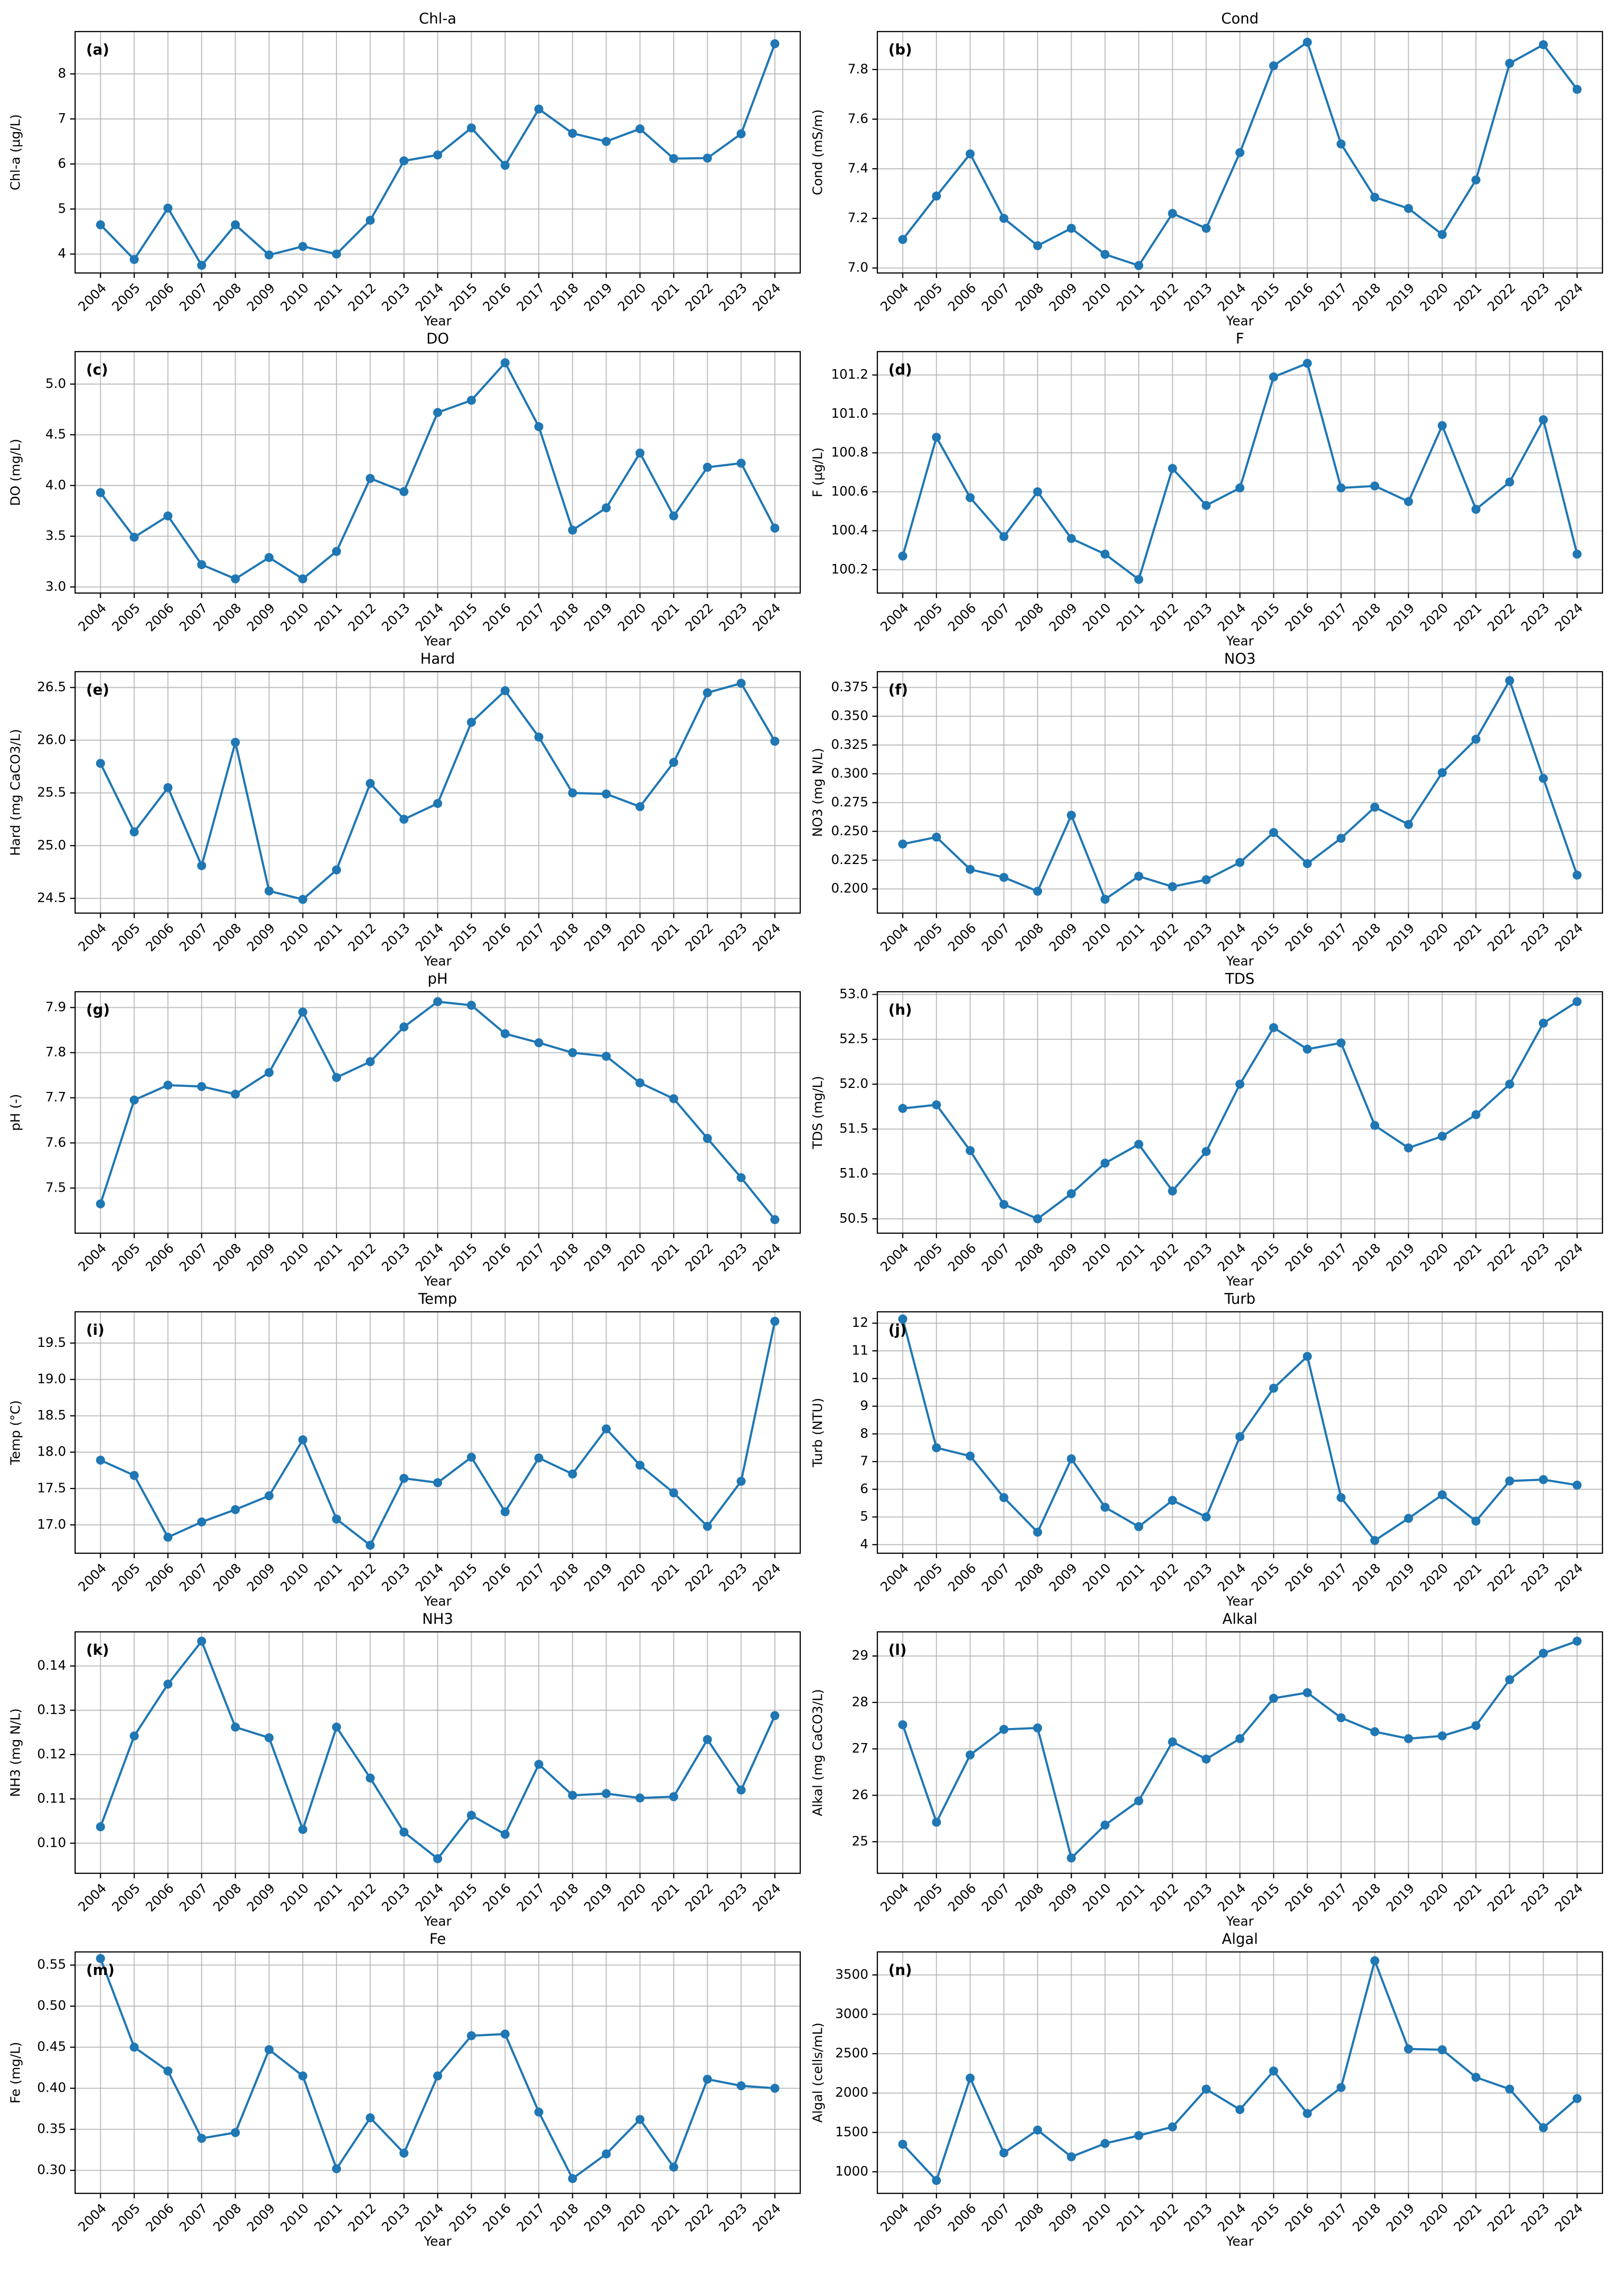 The height and width of the screenshot is (2269, 1624). What do you see at coordinates (328, 1578) in the screenshot?
I see `x-tick-label: 2011` at bounding box center [328, 1578].